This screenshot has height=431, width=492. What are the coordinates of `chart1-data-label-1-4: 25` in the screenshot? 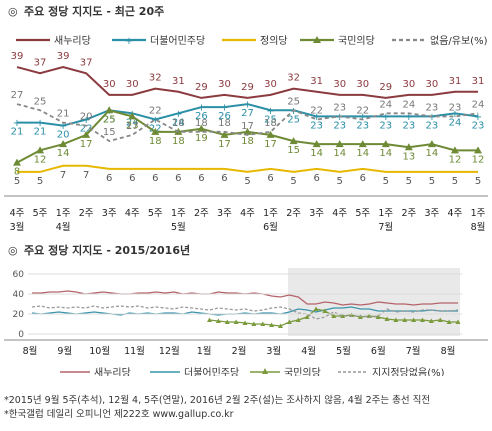 It's located at (109, 119).